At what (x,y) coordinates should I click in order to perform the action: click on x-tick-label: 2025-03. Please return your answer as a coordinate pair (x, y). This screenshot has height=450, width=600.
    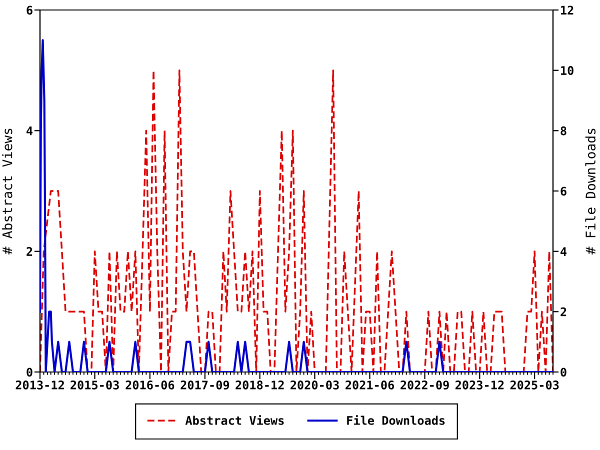
    Looking at the image, I should click on (534, 385).